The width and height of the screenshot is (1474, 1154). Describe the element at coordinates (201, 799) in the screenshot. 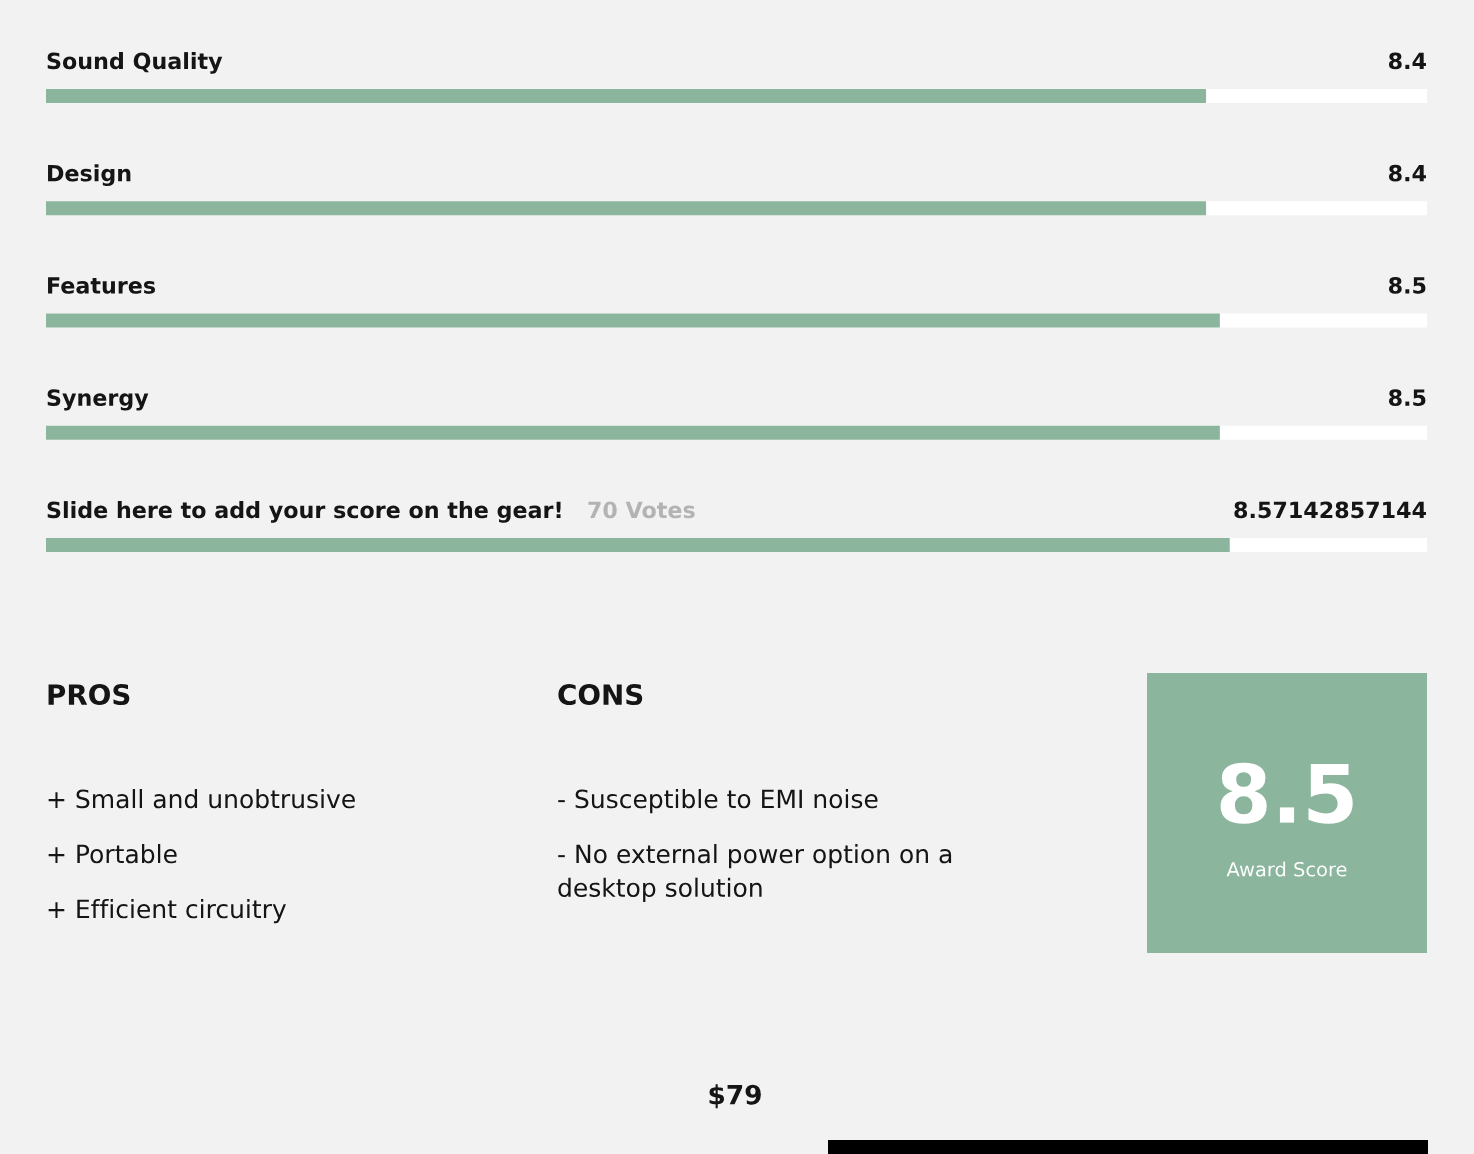

I see `text: + Small and unobtrusive` at that location.